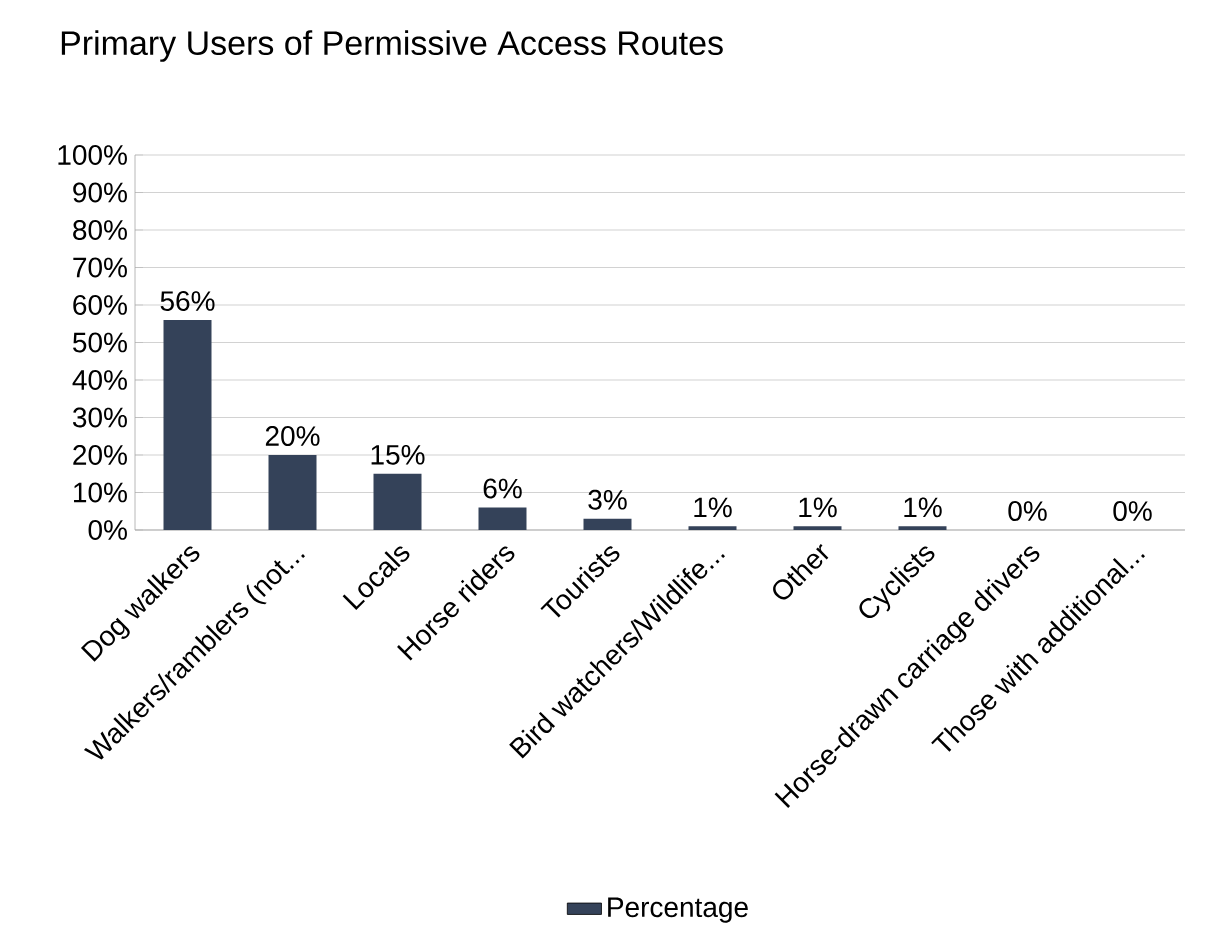  Describe the element at coordinates (292, 436) in the screenshot. I see `data-label: 20%` at that location.